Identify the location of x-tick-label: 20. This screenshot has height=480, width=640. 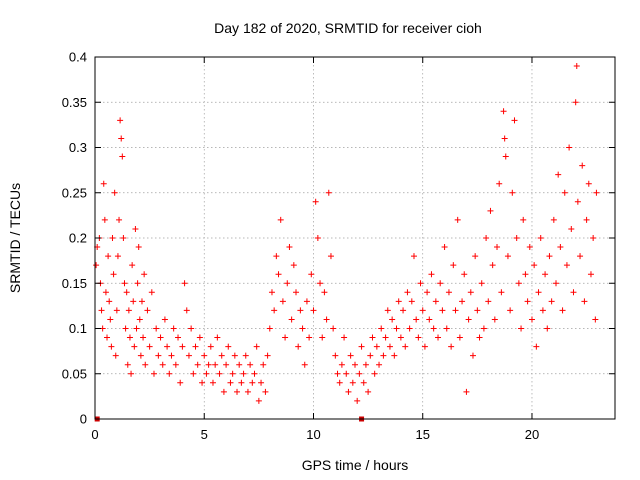
(532, 434).